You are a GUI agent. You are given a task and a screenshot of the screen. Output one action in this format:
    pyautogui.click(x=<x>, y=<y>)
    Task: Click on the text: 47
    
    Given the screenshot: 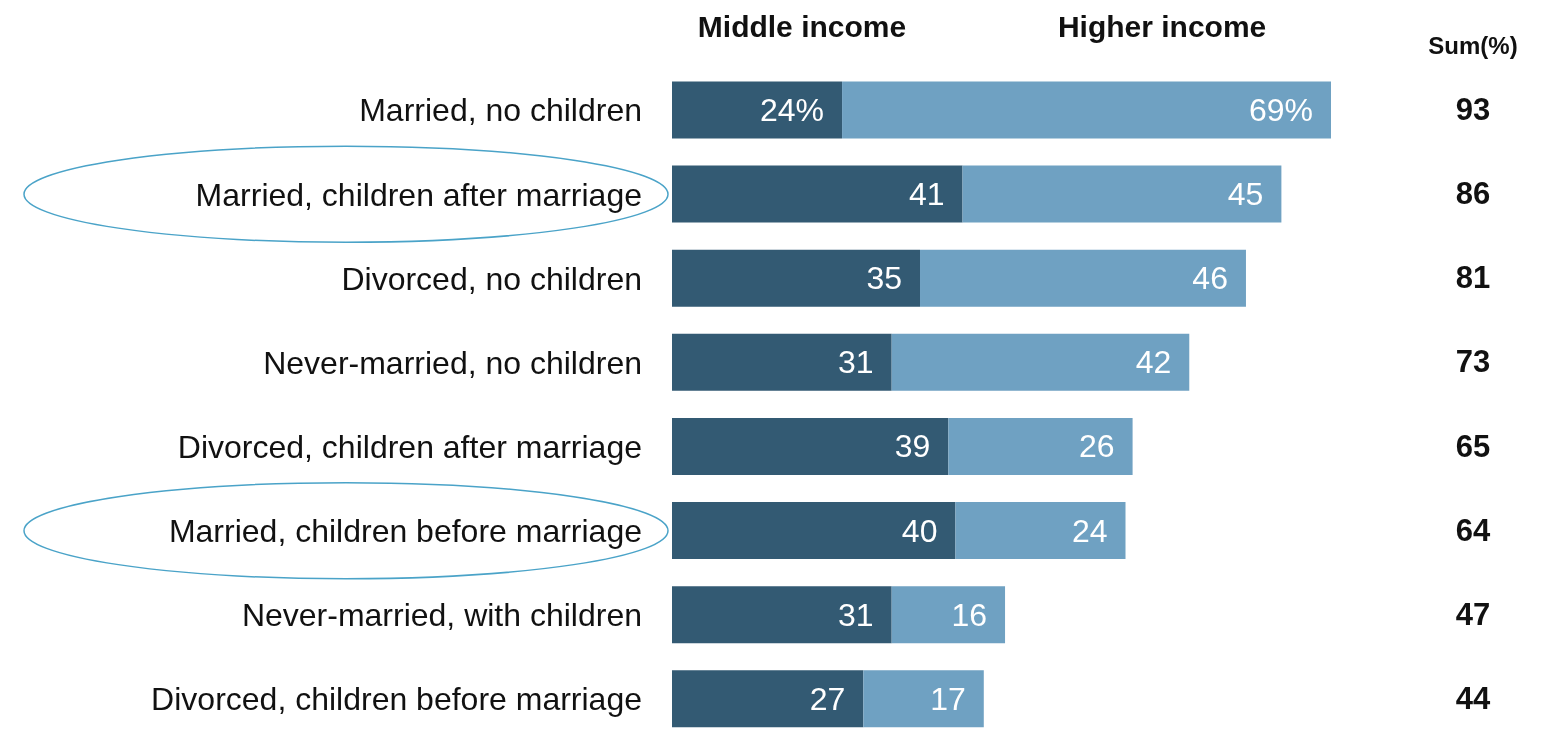 What is the action you would take?
    pyautogui.click(x=1473, y=614)
    